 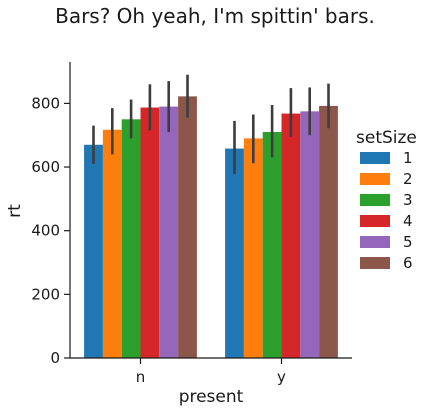 I want to click on bar-setsize-5-y, so click(x=310, y=234).